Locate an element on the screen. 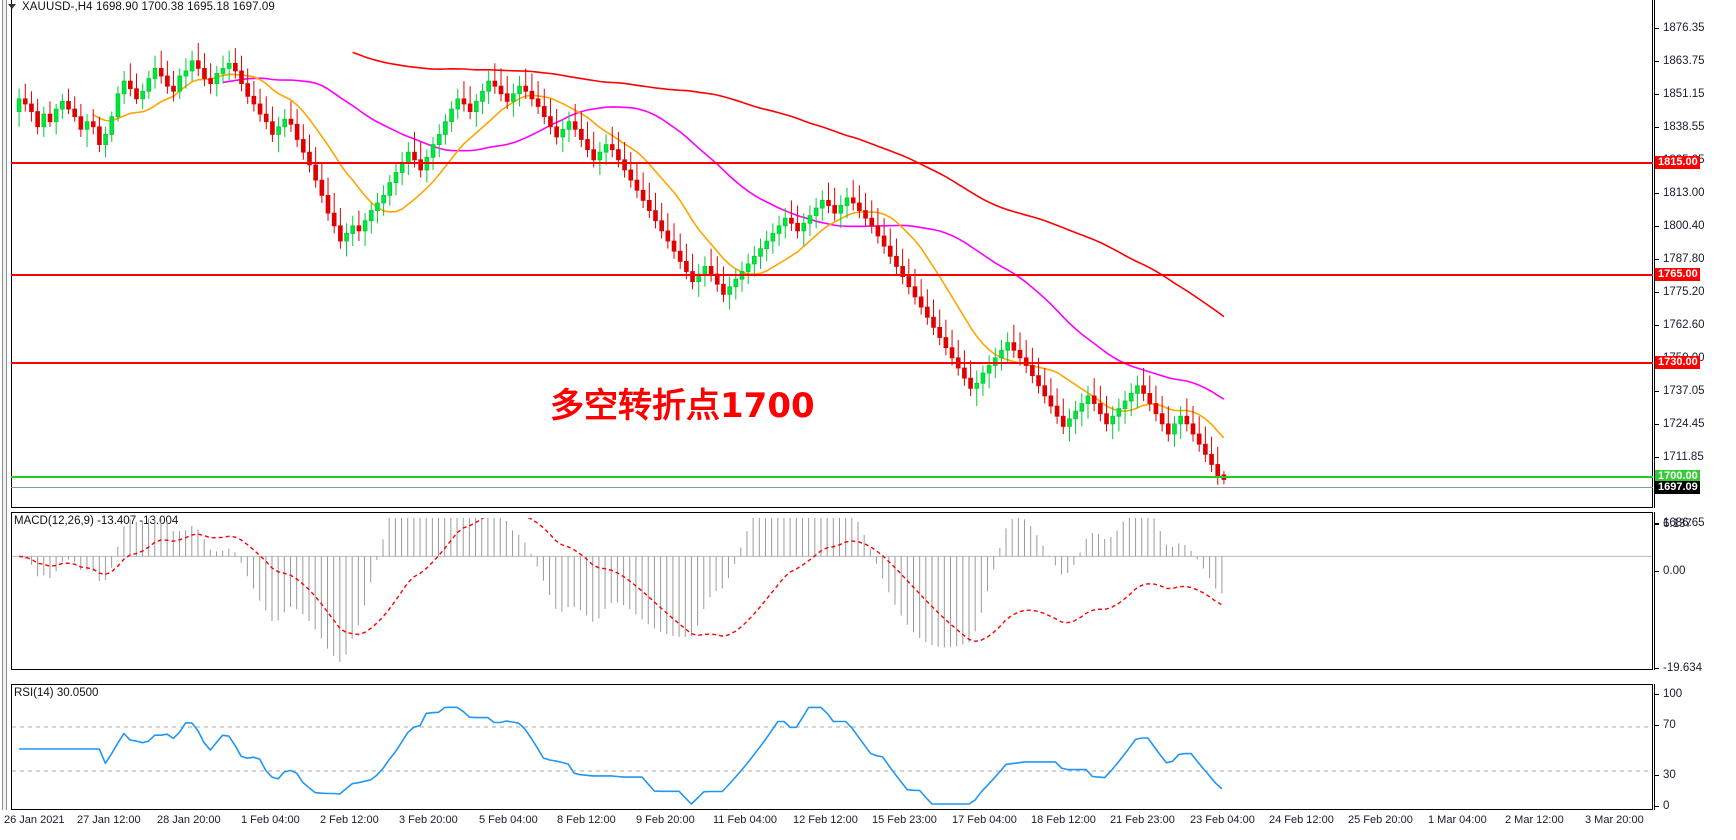  price-level-tag: 1700.00 is located at coordinates (1677, 476).